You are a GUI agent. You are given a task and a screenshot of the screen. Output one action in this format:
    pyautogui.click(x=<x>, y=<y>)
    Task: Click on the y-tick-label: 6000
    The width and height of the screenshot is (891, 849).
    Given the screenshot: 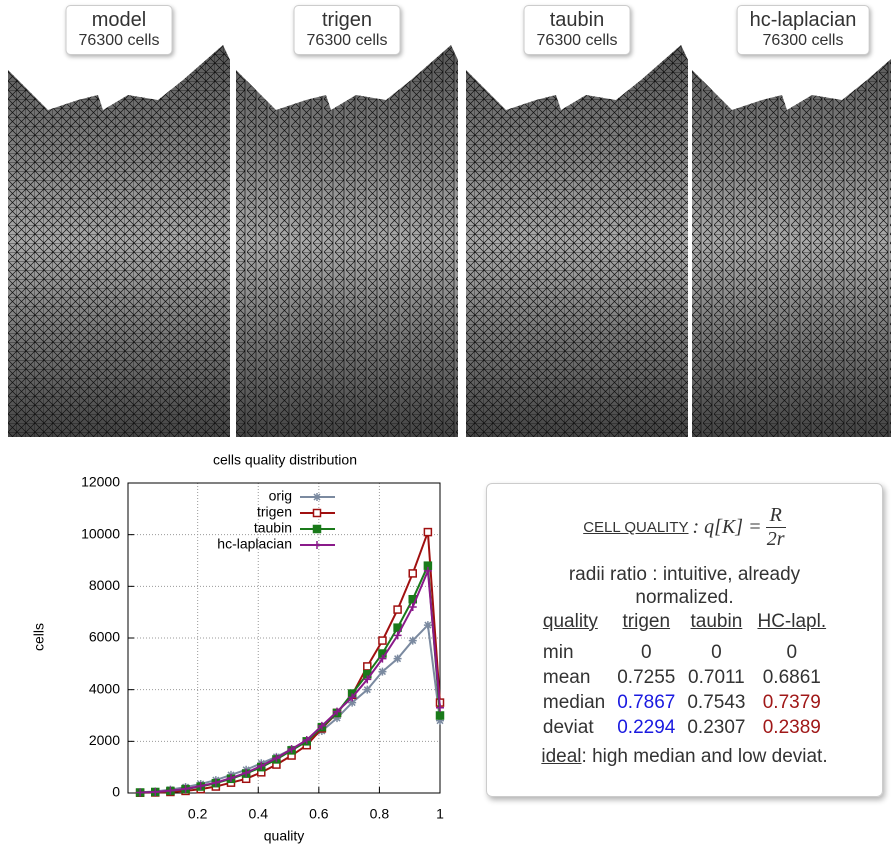 What is the action you would take?
    pyautogui.click(x=104, y=637)
    